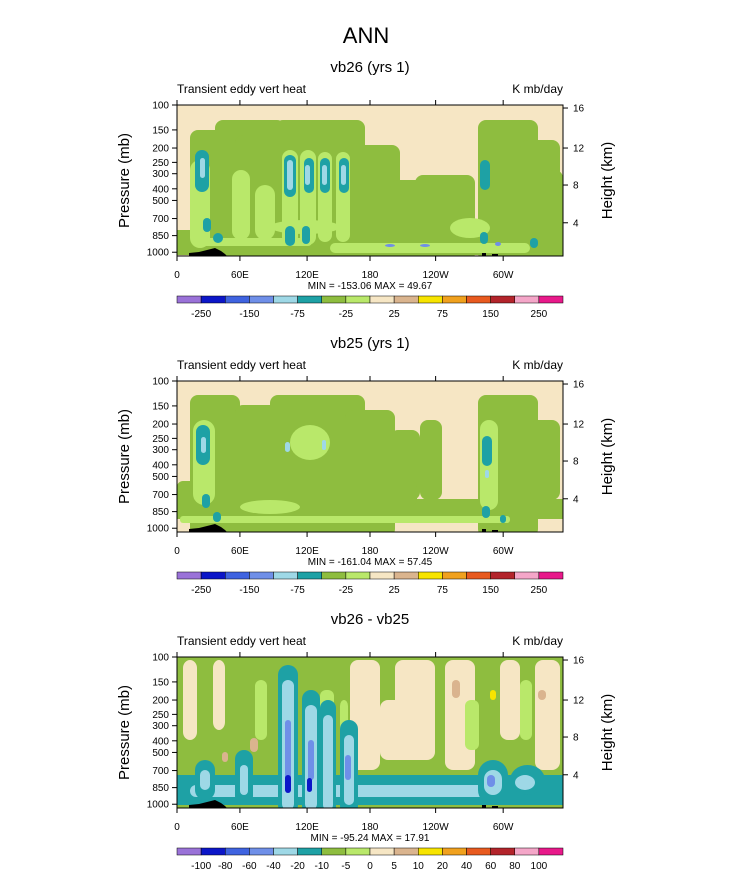 The width and height of the screenshot is (733, 872). Describe the element at coordinates (515, 866) in the screenshot. I see `colorbar-label: 80` at that location.